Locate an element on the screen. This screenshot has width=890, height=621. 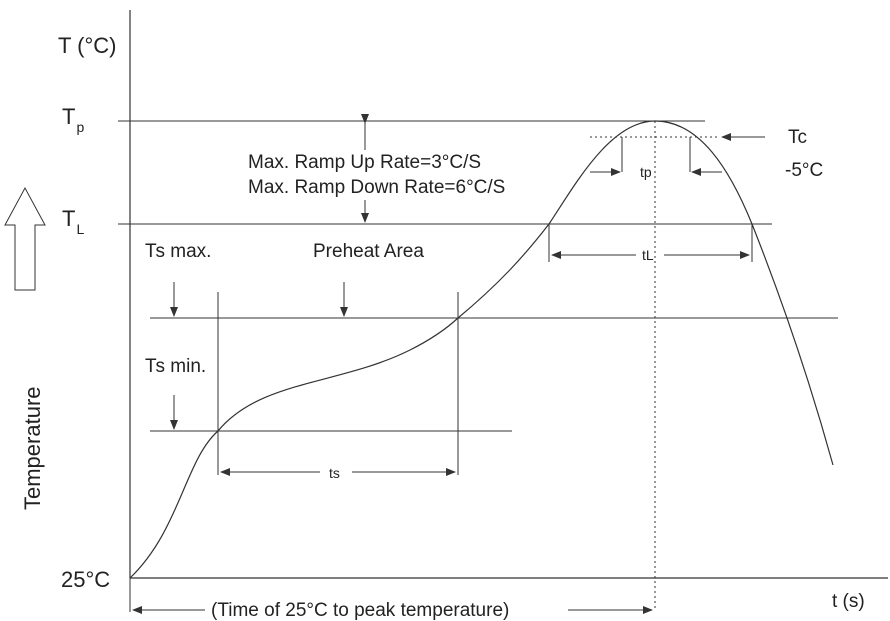
ts-max-label: Ts max. is located at coordinates (178, 251).